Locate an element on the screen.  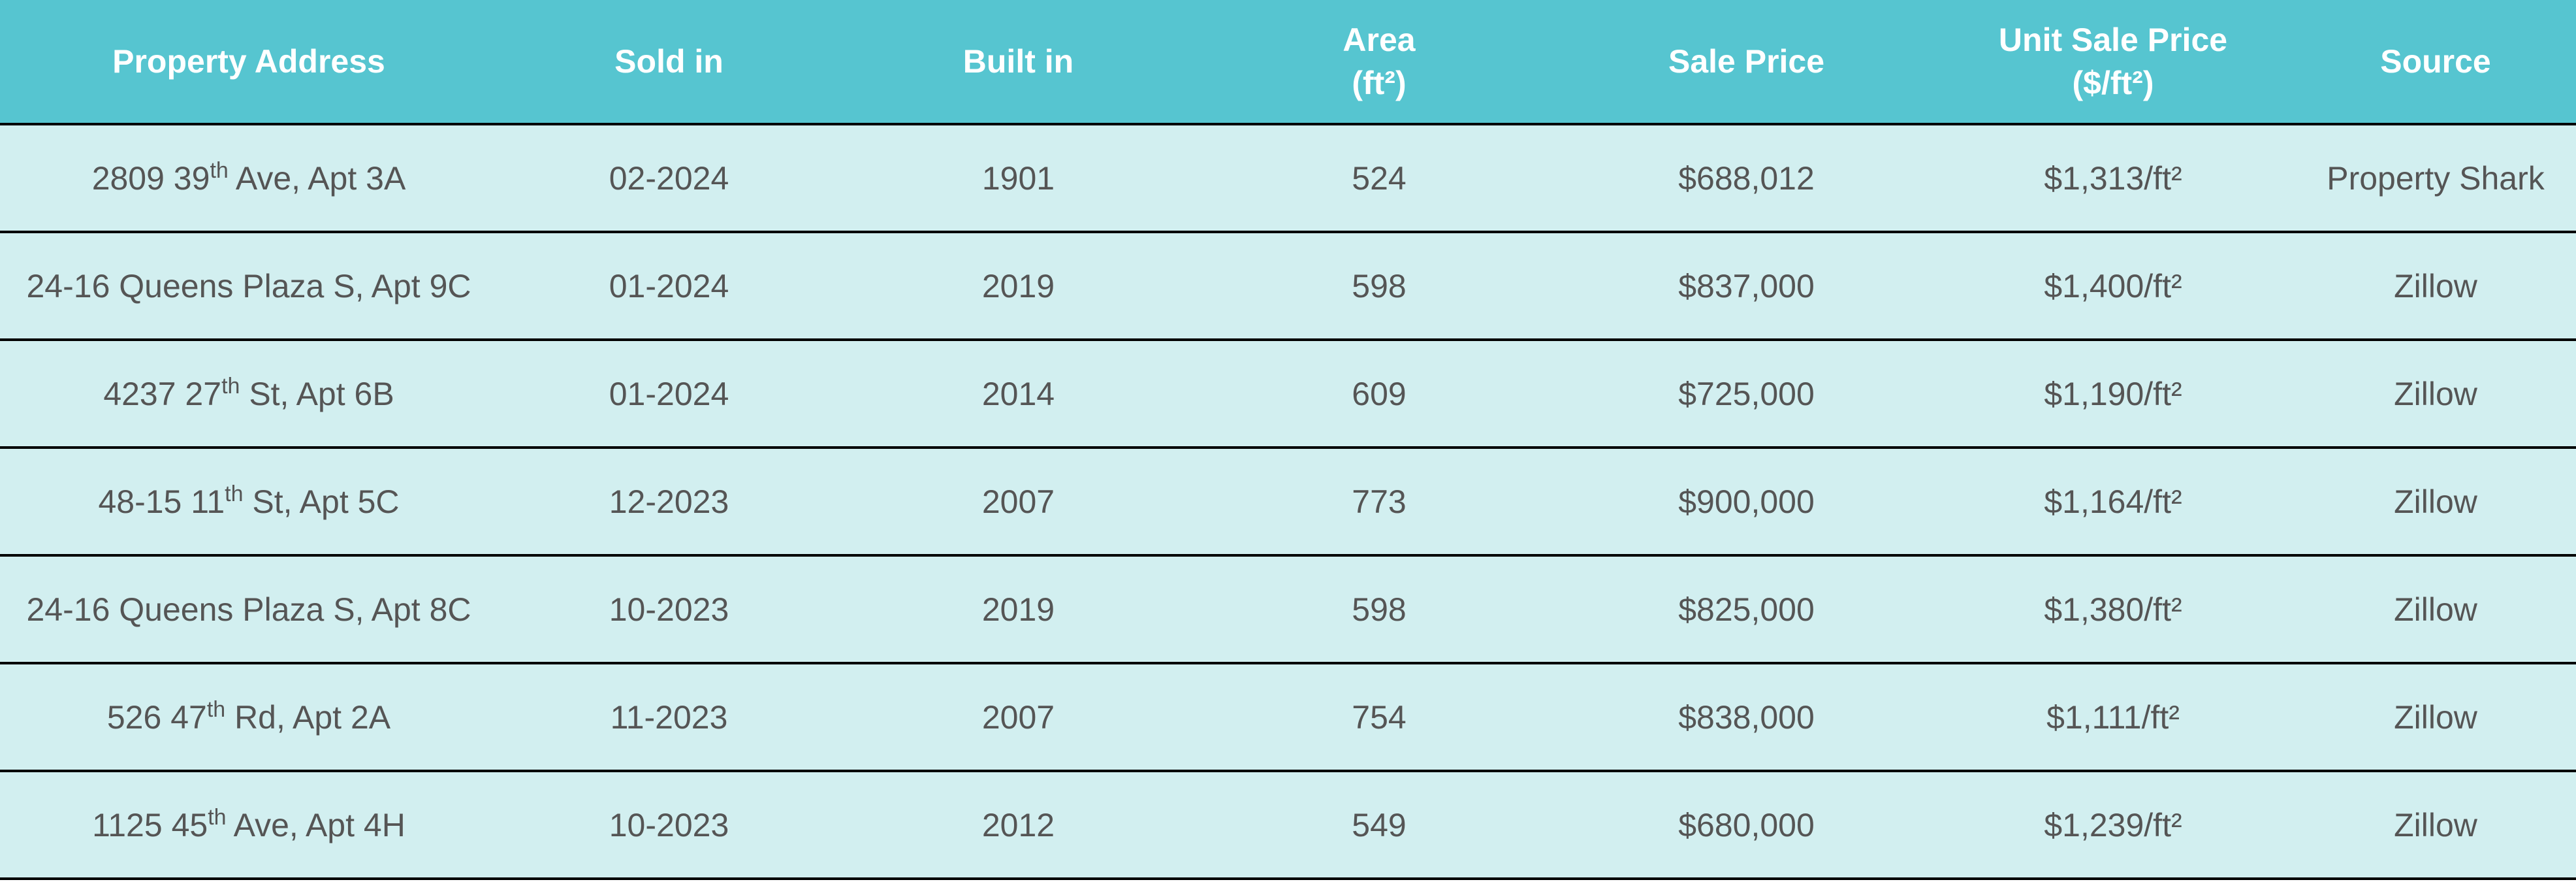
cell-unit-price: $1,190/ft² is located at coordinates (2113, 394).